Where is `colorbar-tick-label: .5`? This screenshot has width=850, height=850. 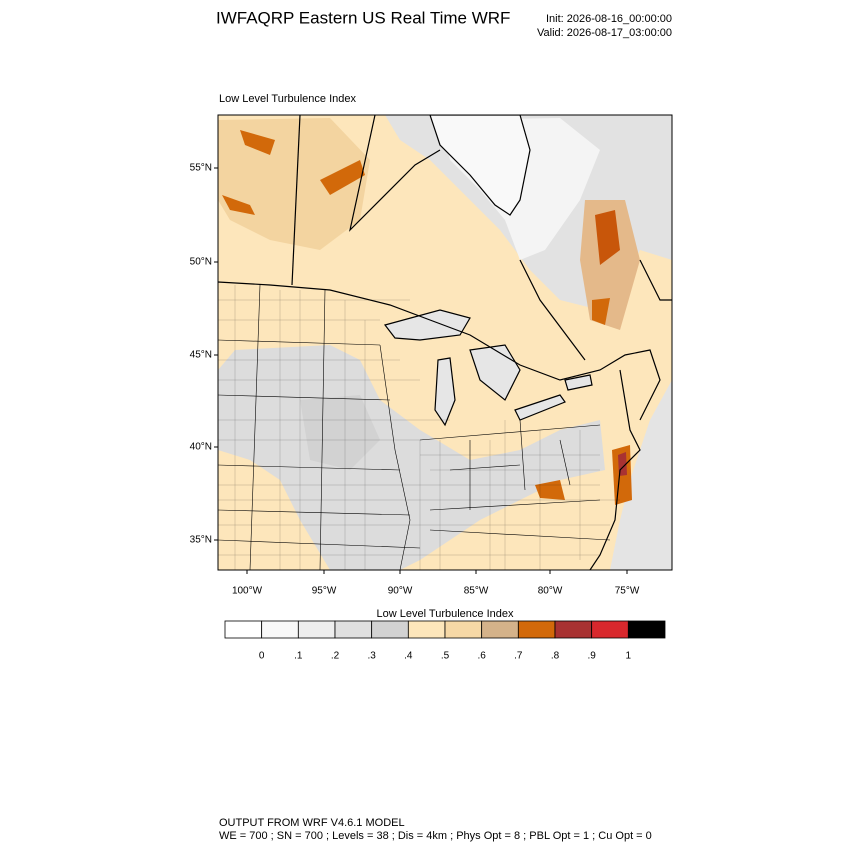
colorbar-tick-label: .5 is located at coordinates (445, 656).